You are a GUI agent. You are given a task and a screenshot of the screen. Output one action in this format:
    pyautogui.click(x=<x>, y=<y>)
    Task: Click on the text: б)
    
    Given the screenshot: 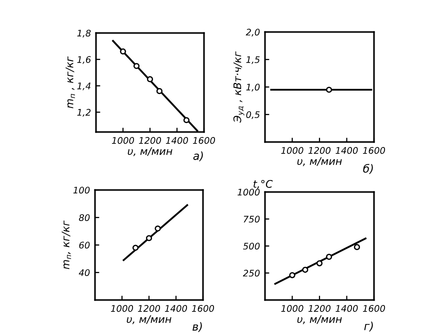 What is the action you would take?
    pyautogui.click(x=368, y=169)
    